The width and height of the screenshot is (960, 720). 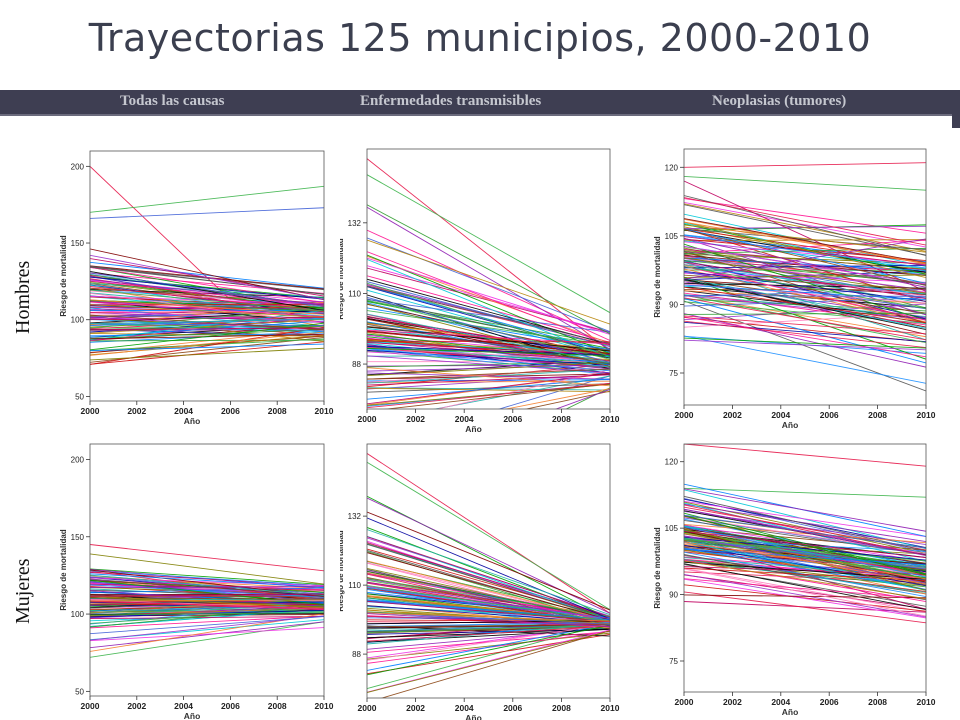 What do you see at coordinates (172, 101) in the screenshot?
I see `column-header-all-causes: Todas las causas` at bounding box center [172, 101].